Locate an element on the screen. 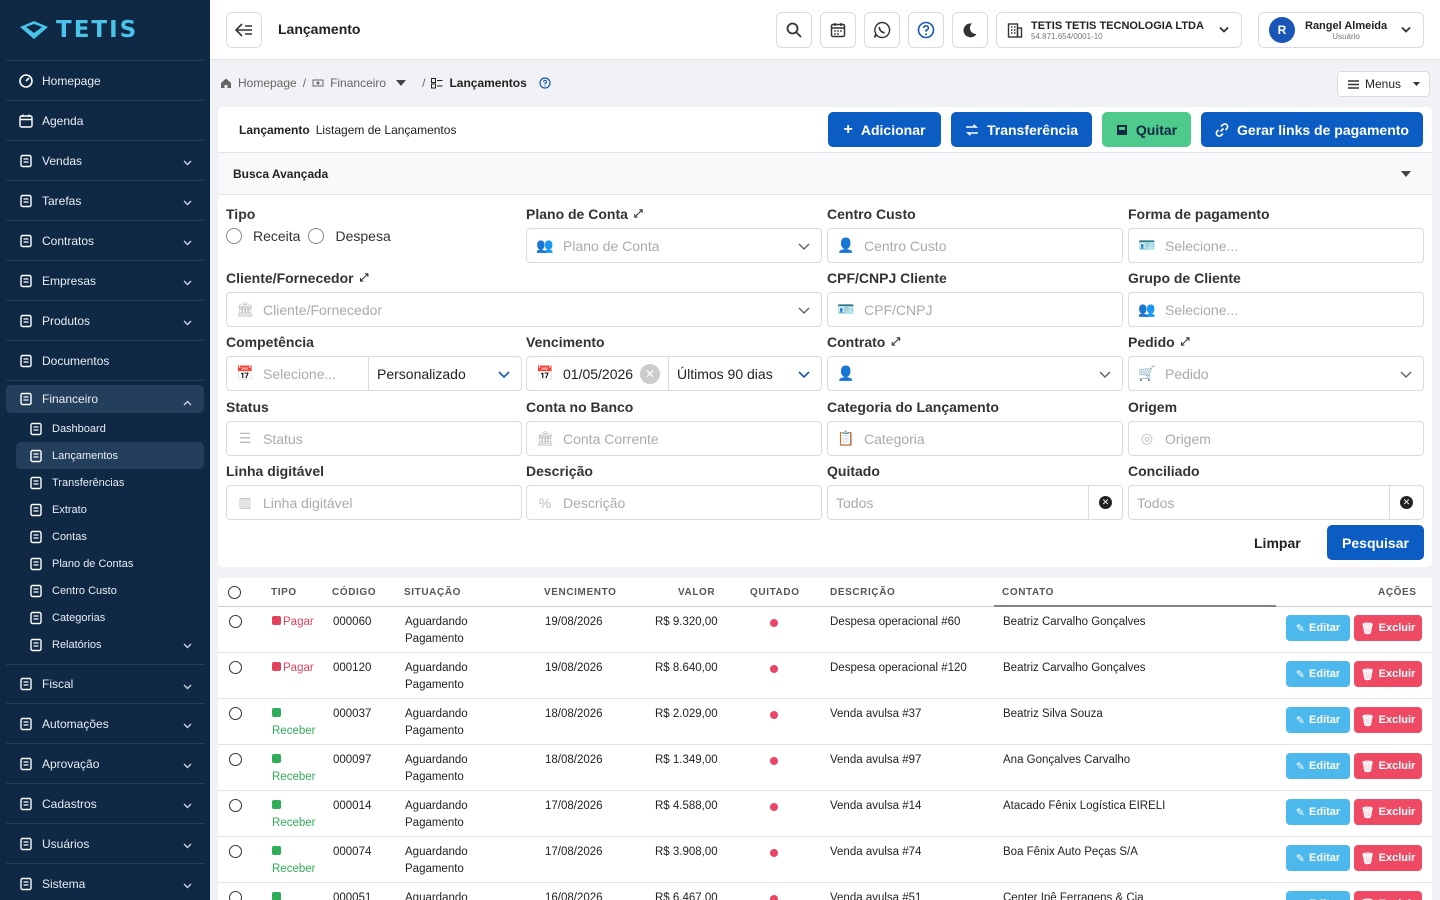  sidebar-item-automacoes: Automações is located at coordinates (105, 724).